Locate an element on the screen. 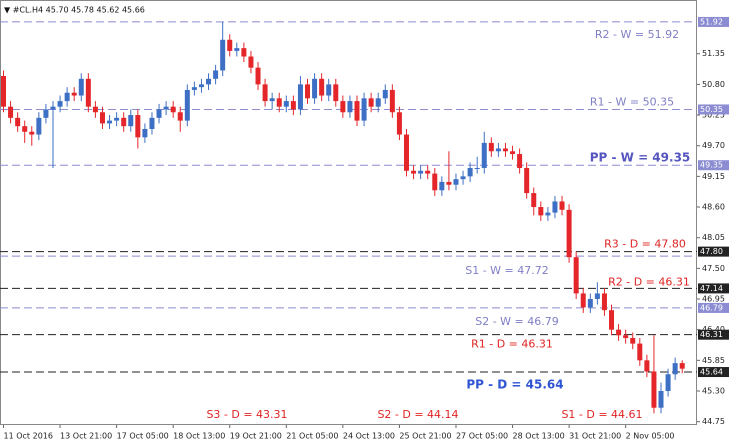  y-tick-label: 50.25 is located at coordinates (713, 115).